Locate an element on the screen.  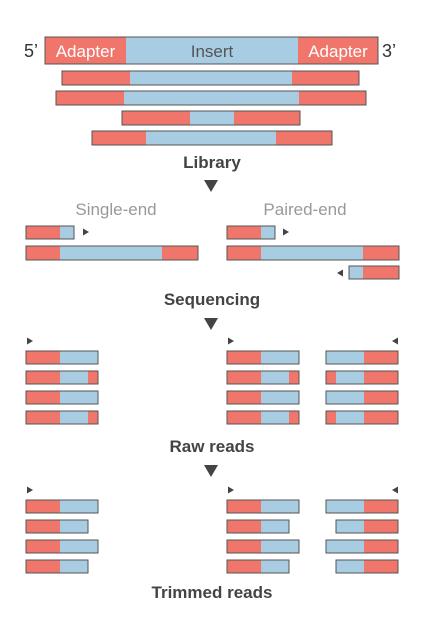
library-fragments is located at coordinates (211, 108).